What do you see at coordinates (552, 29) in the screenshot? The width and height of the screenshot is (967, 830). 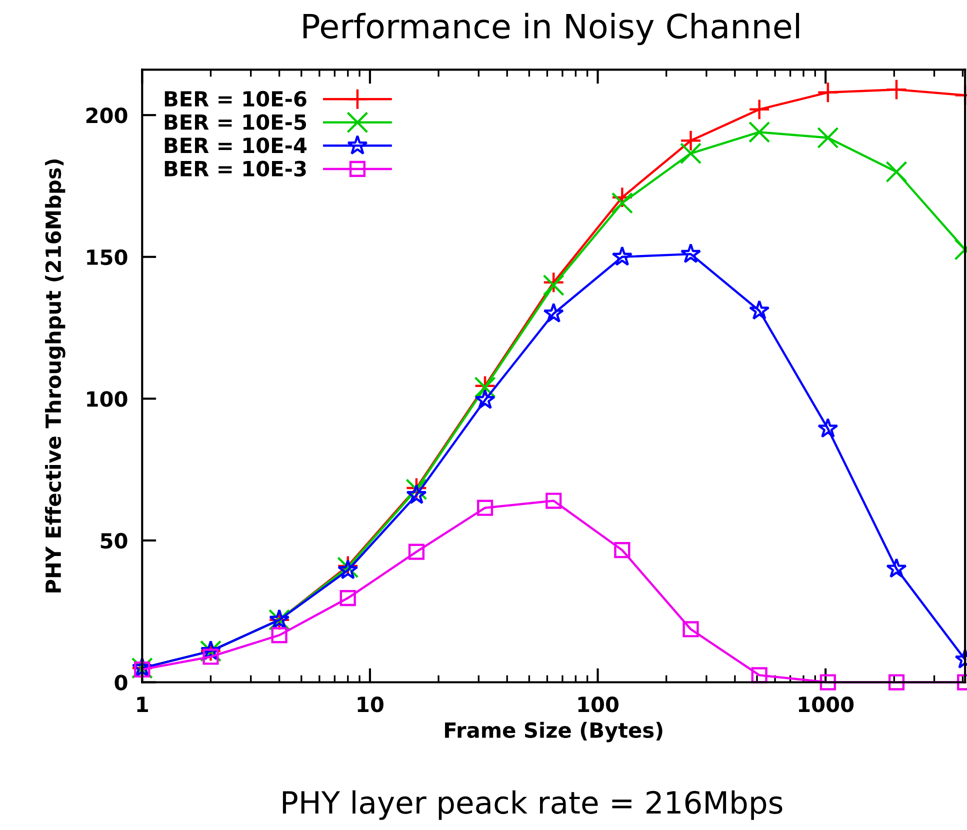 I see `chart-title: Performance in Noisy Channel` at bounding box center [552, 29].